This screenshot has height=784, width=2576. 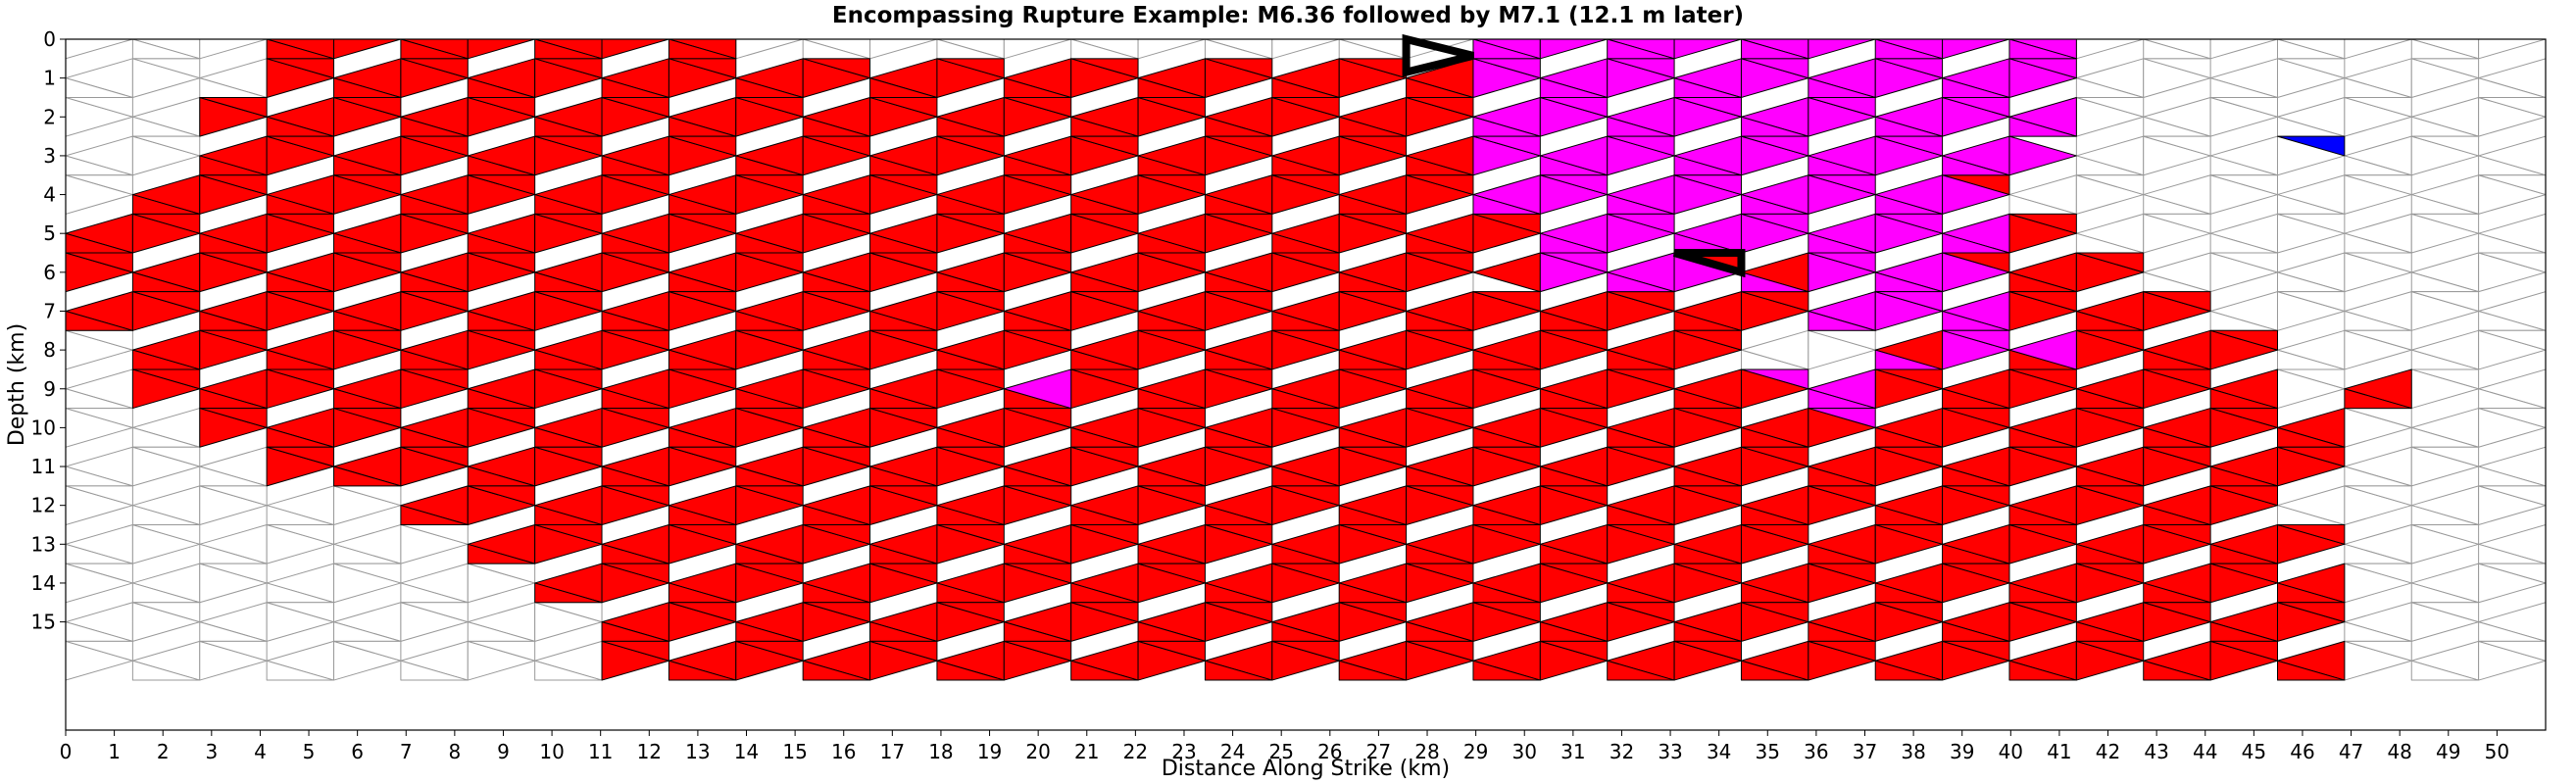 What do you see at coordinates (260, 751) in the screenshot?
I see `x-tick-label: 4` at bounding box center [260, 751].